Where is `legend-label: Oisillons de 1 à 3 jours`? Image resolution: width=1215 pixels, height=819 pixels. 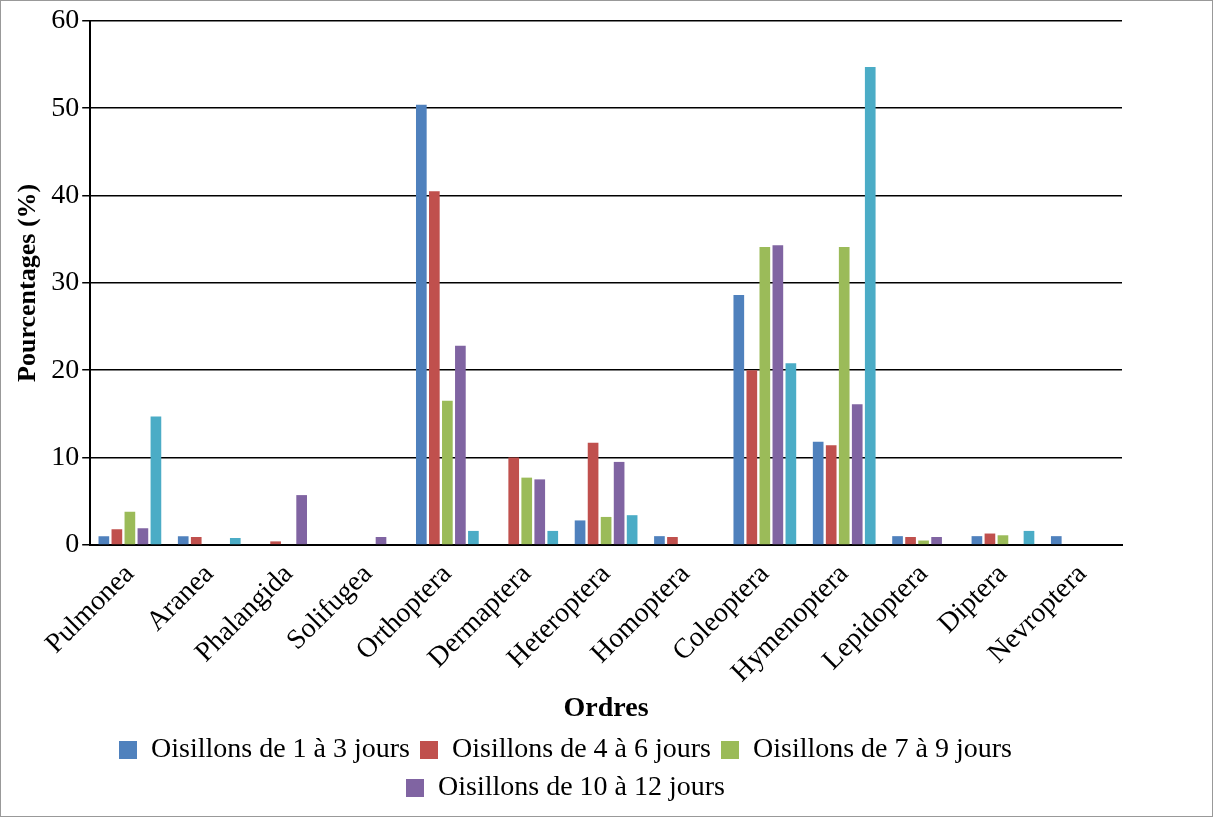
legend-label: Oisillons de 1 à 3 jours is located at coordinates (281, 748).